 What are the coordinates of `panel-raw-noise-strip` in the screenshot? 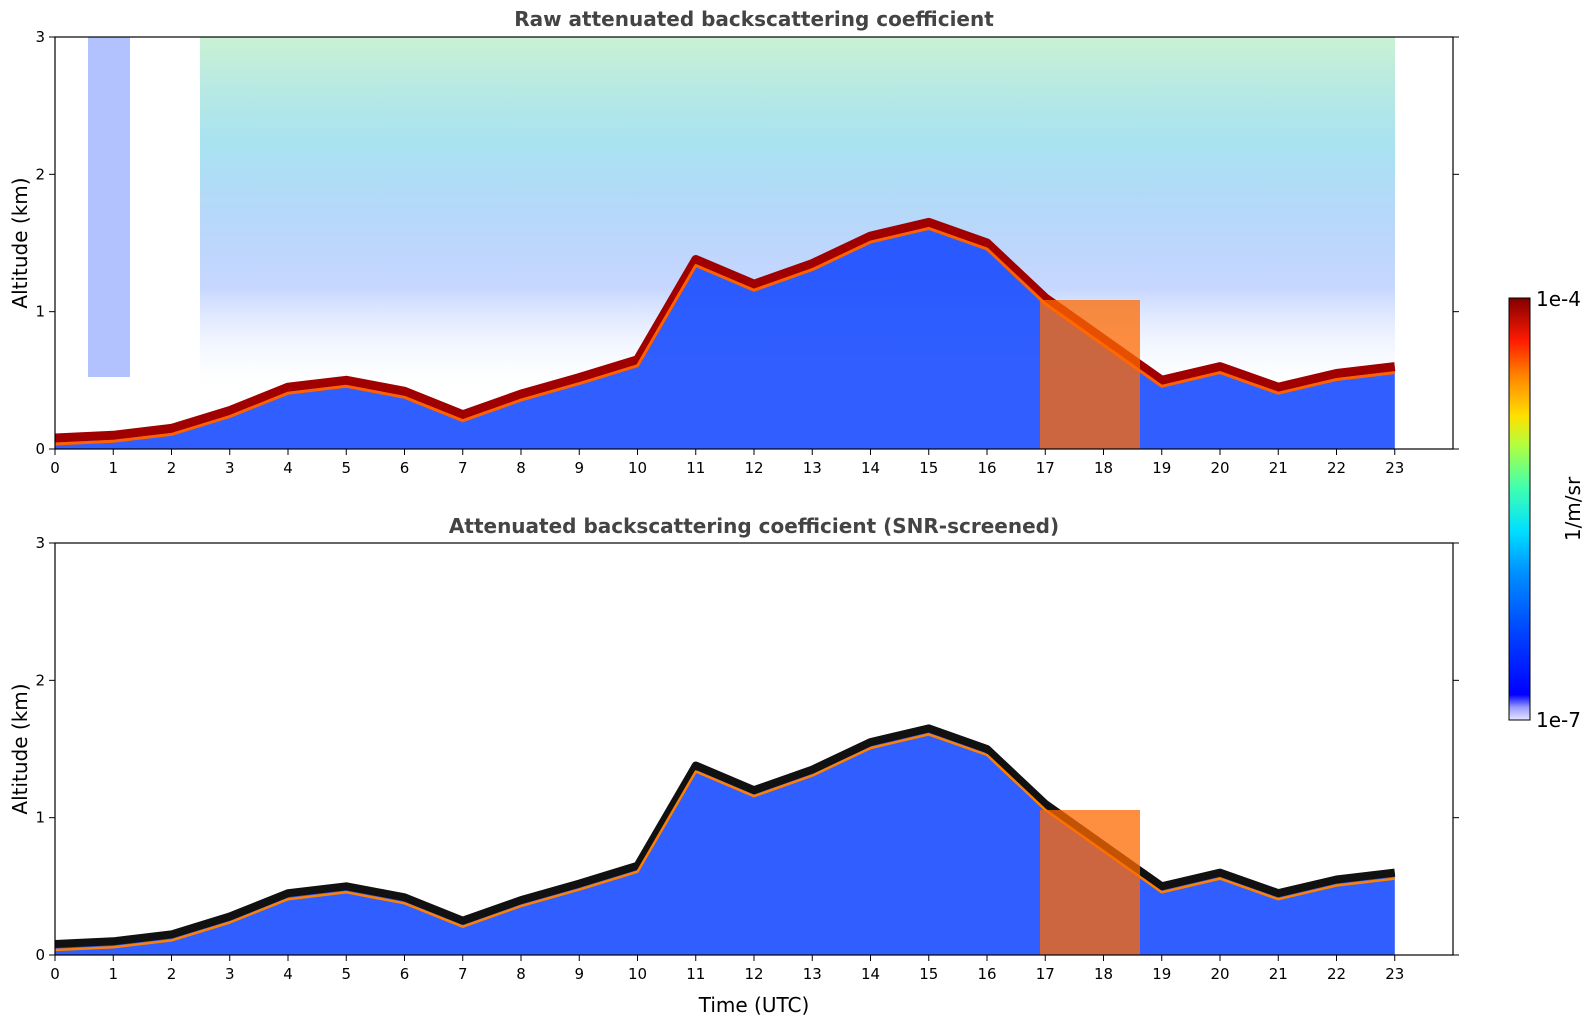 It's located at (109, 207).